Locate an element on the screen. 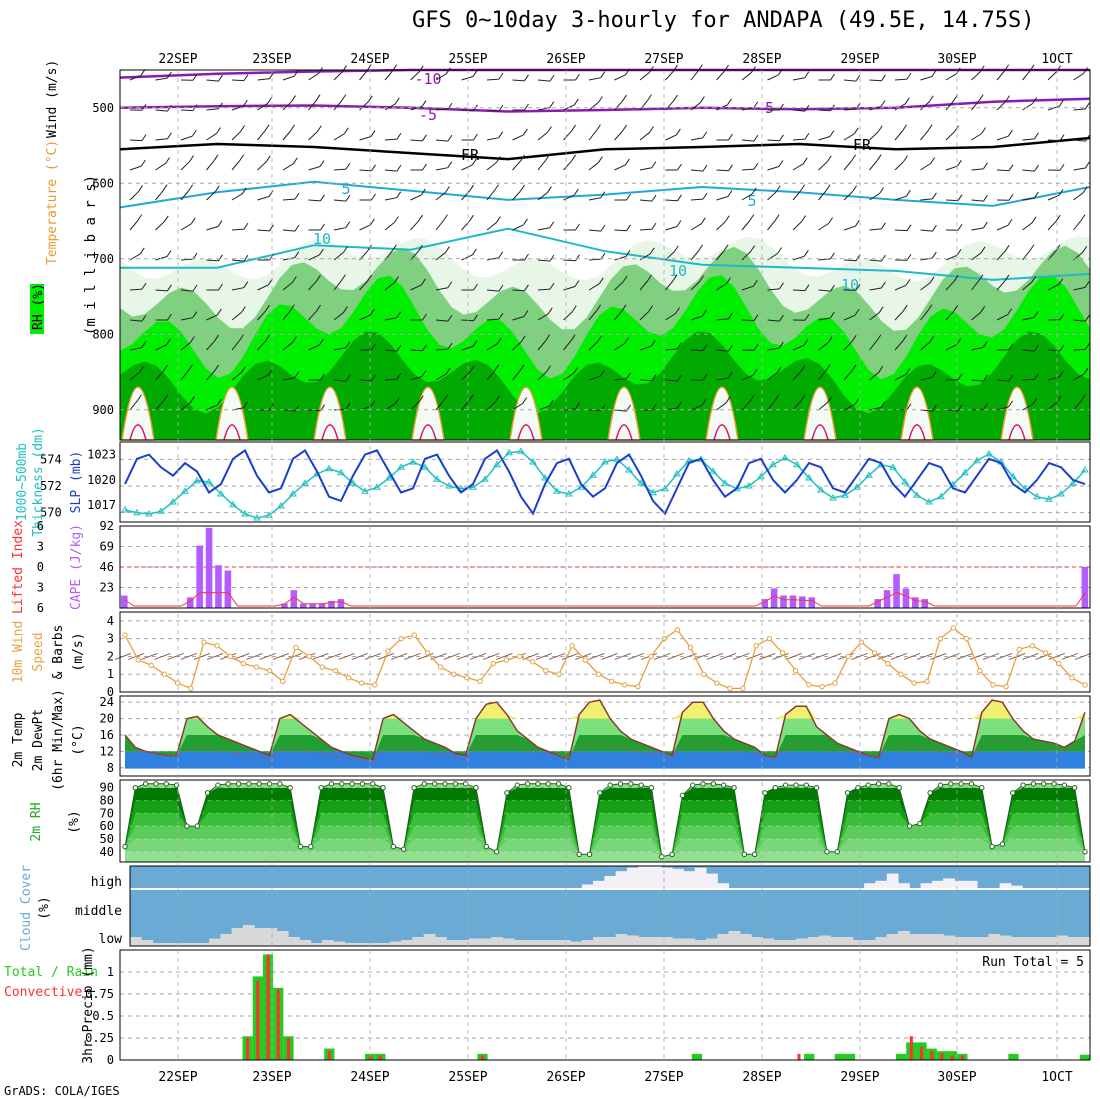  precip-conv-bar is located at coordinates (942, 1056).